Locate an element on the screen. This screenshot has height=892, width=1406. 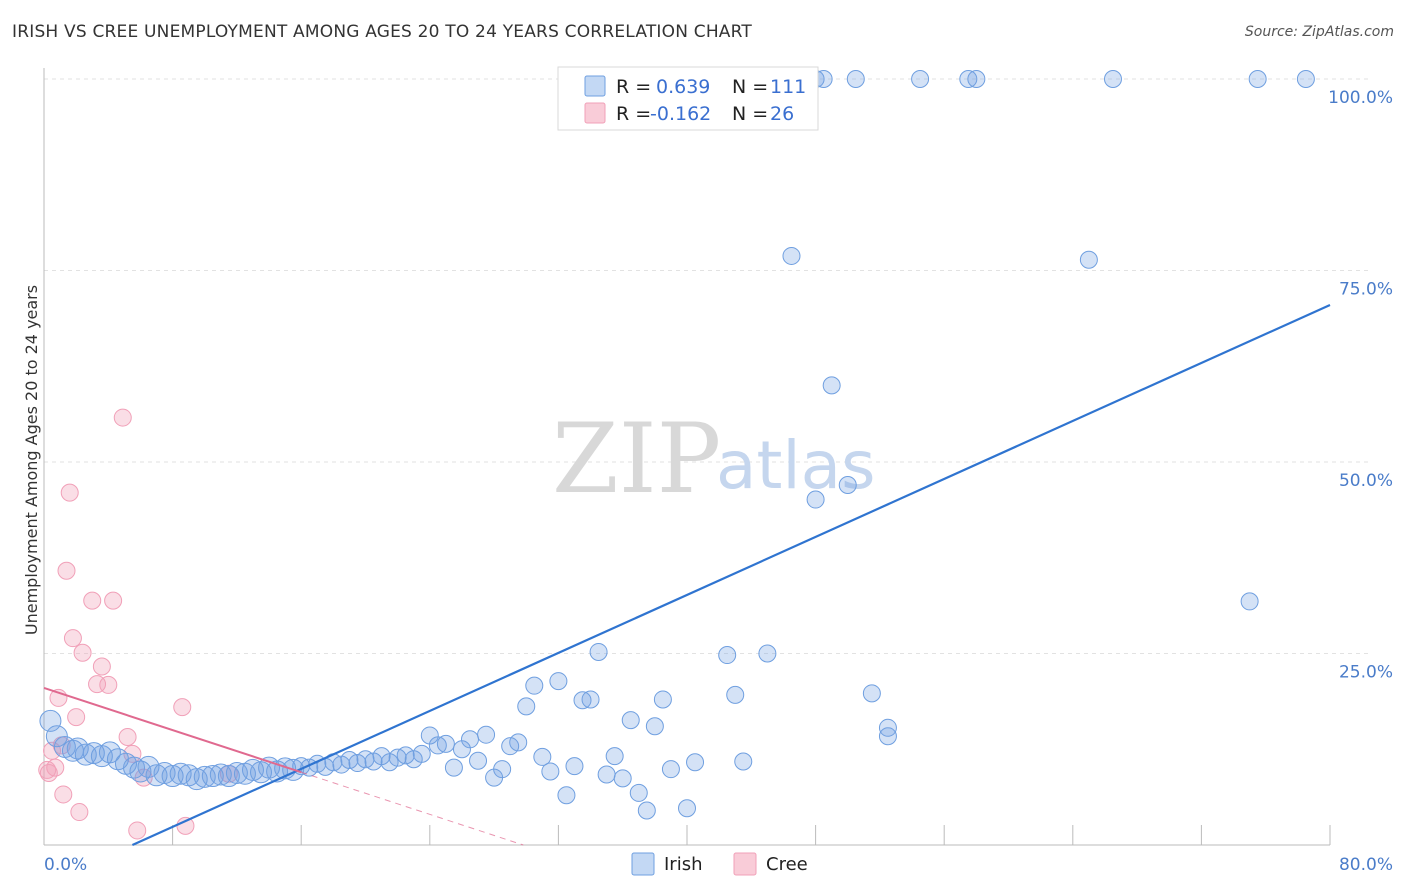
bottom-legend-cree-label: Cree is located at coordinates (787, 864).